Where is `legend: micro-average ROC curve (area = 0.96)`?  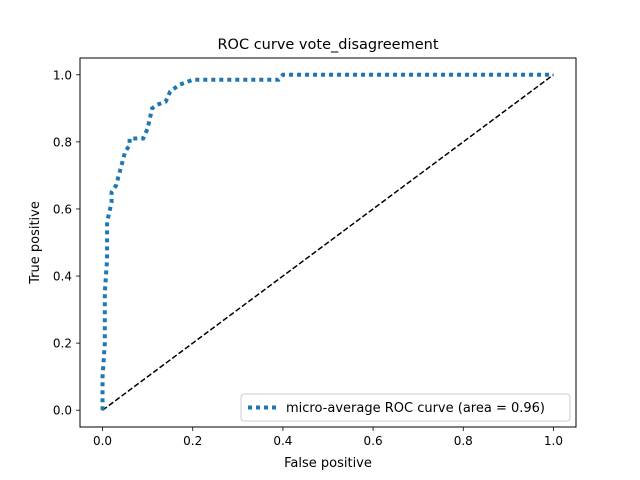
legend: micro-average ROC curve (area = 0.96) is located at coordinates (405, 407).